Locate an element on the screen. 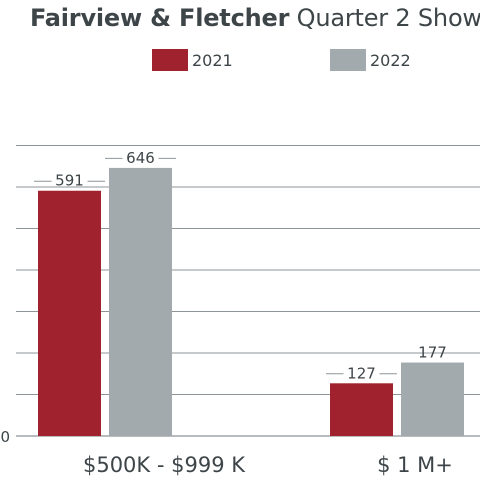 The image size is (480, 480). data-label: 177 is located at coordinates (432, 353).